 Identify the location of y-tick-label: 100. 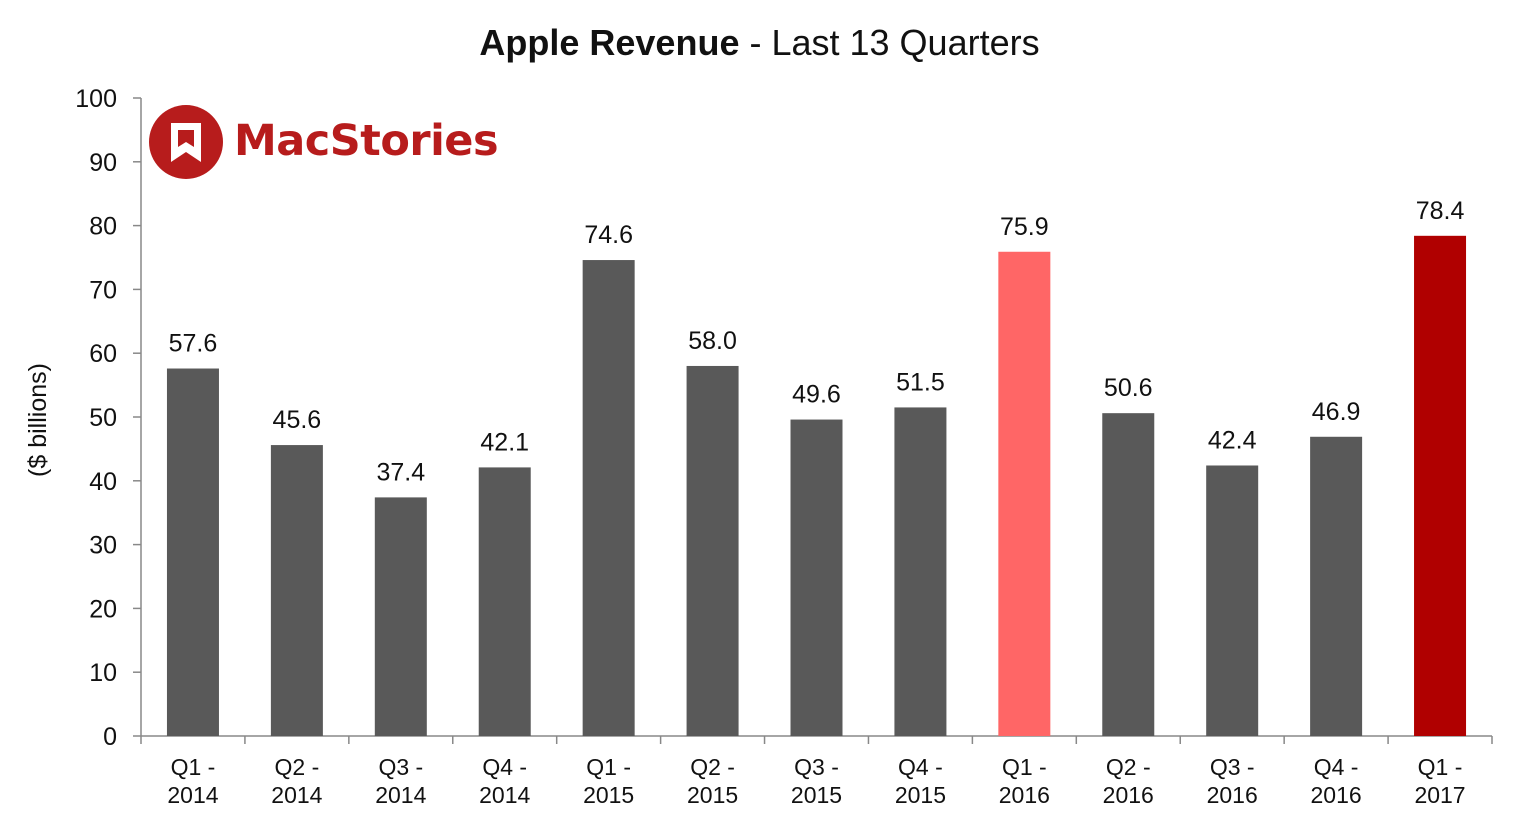
(96, 99).